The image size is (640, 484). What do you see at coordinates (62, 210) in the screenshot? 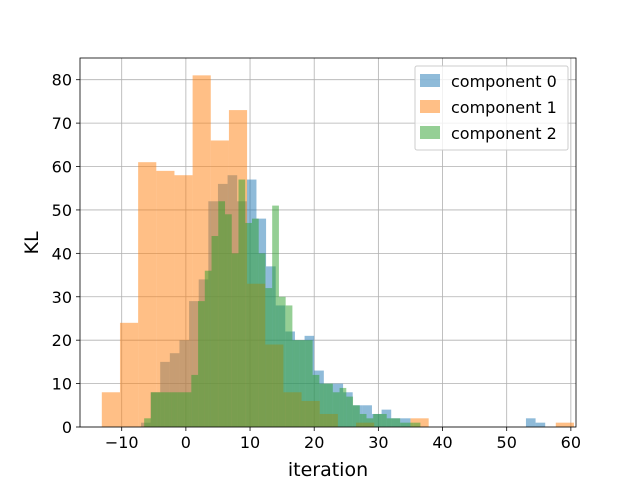
I see `y-tick-label: 50` at bounding box center [62, 210].